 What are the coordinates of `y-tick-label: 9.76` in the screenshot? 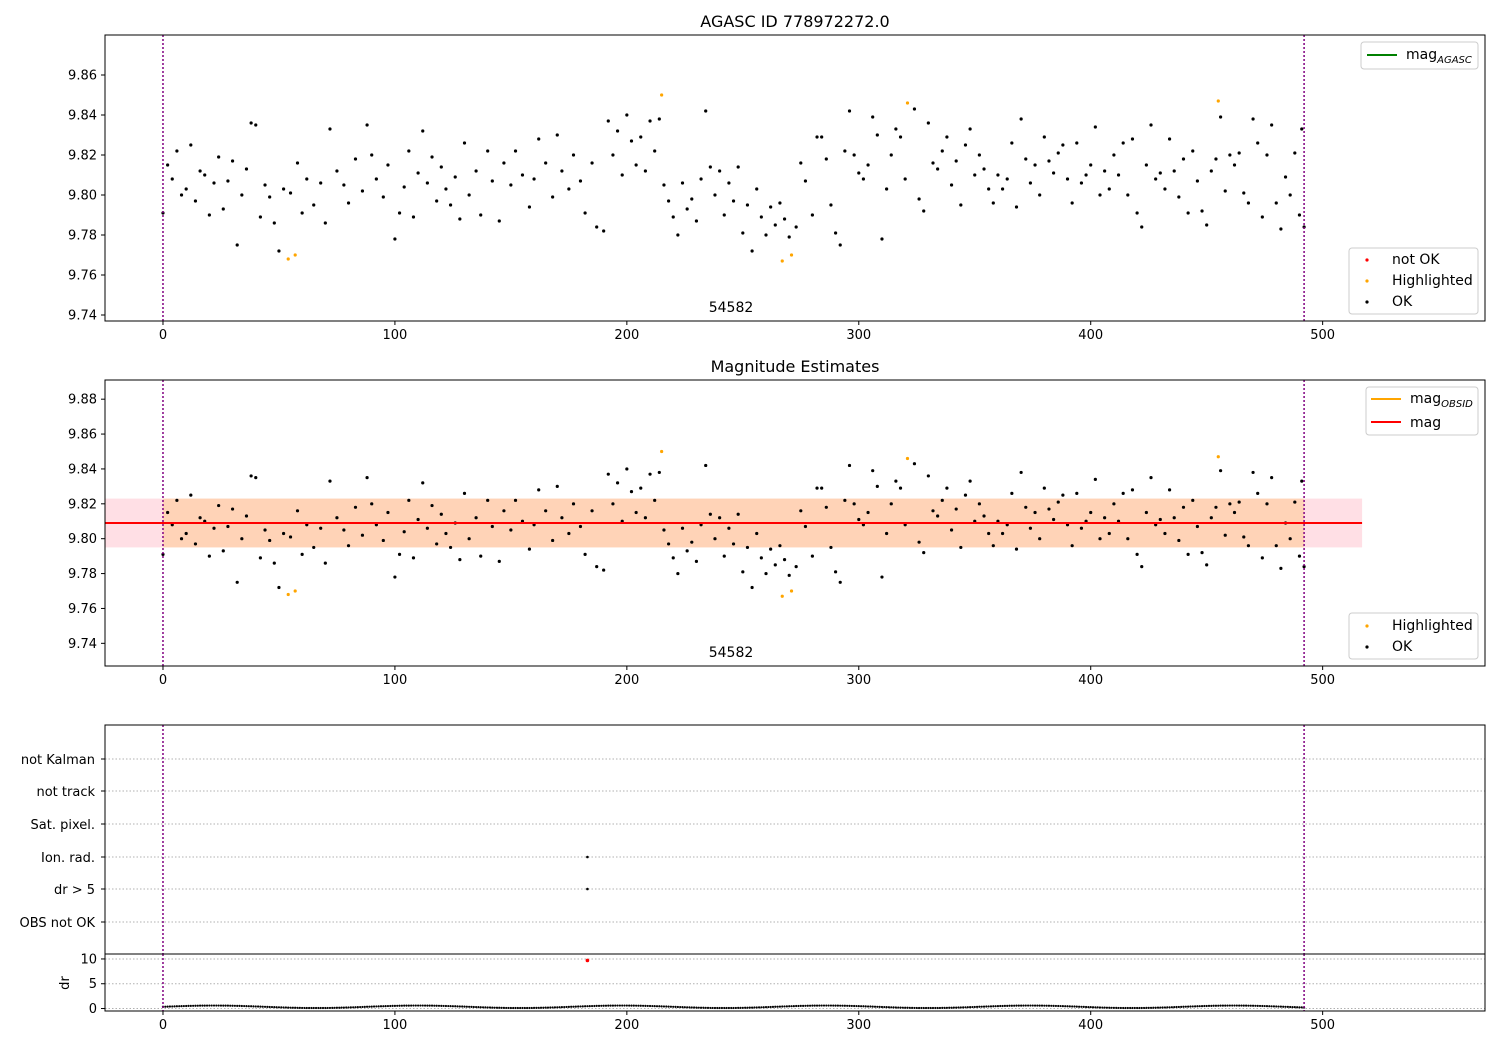 It's located at (82, 609).